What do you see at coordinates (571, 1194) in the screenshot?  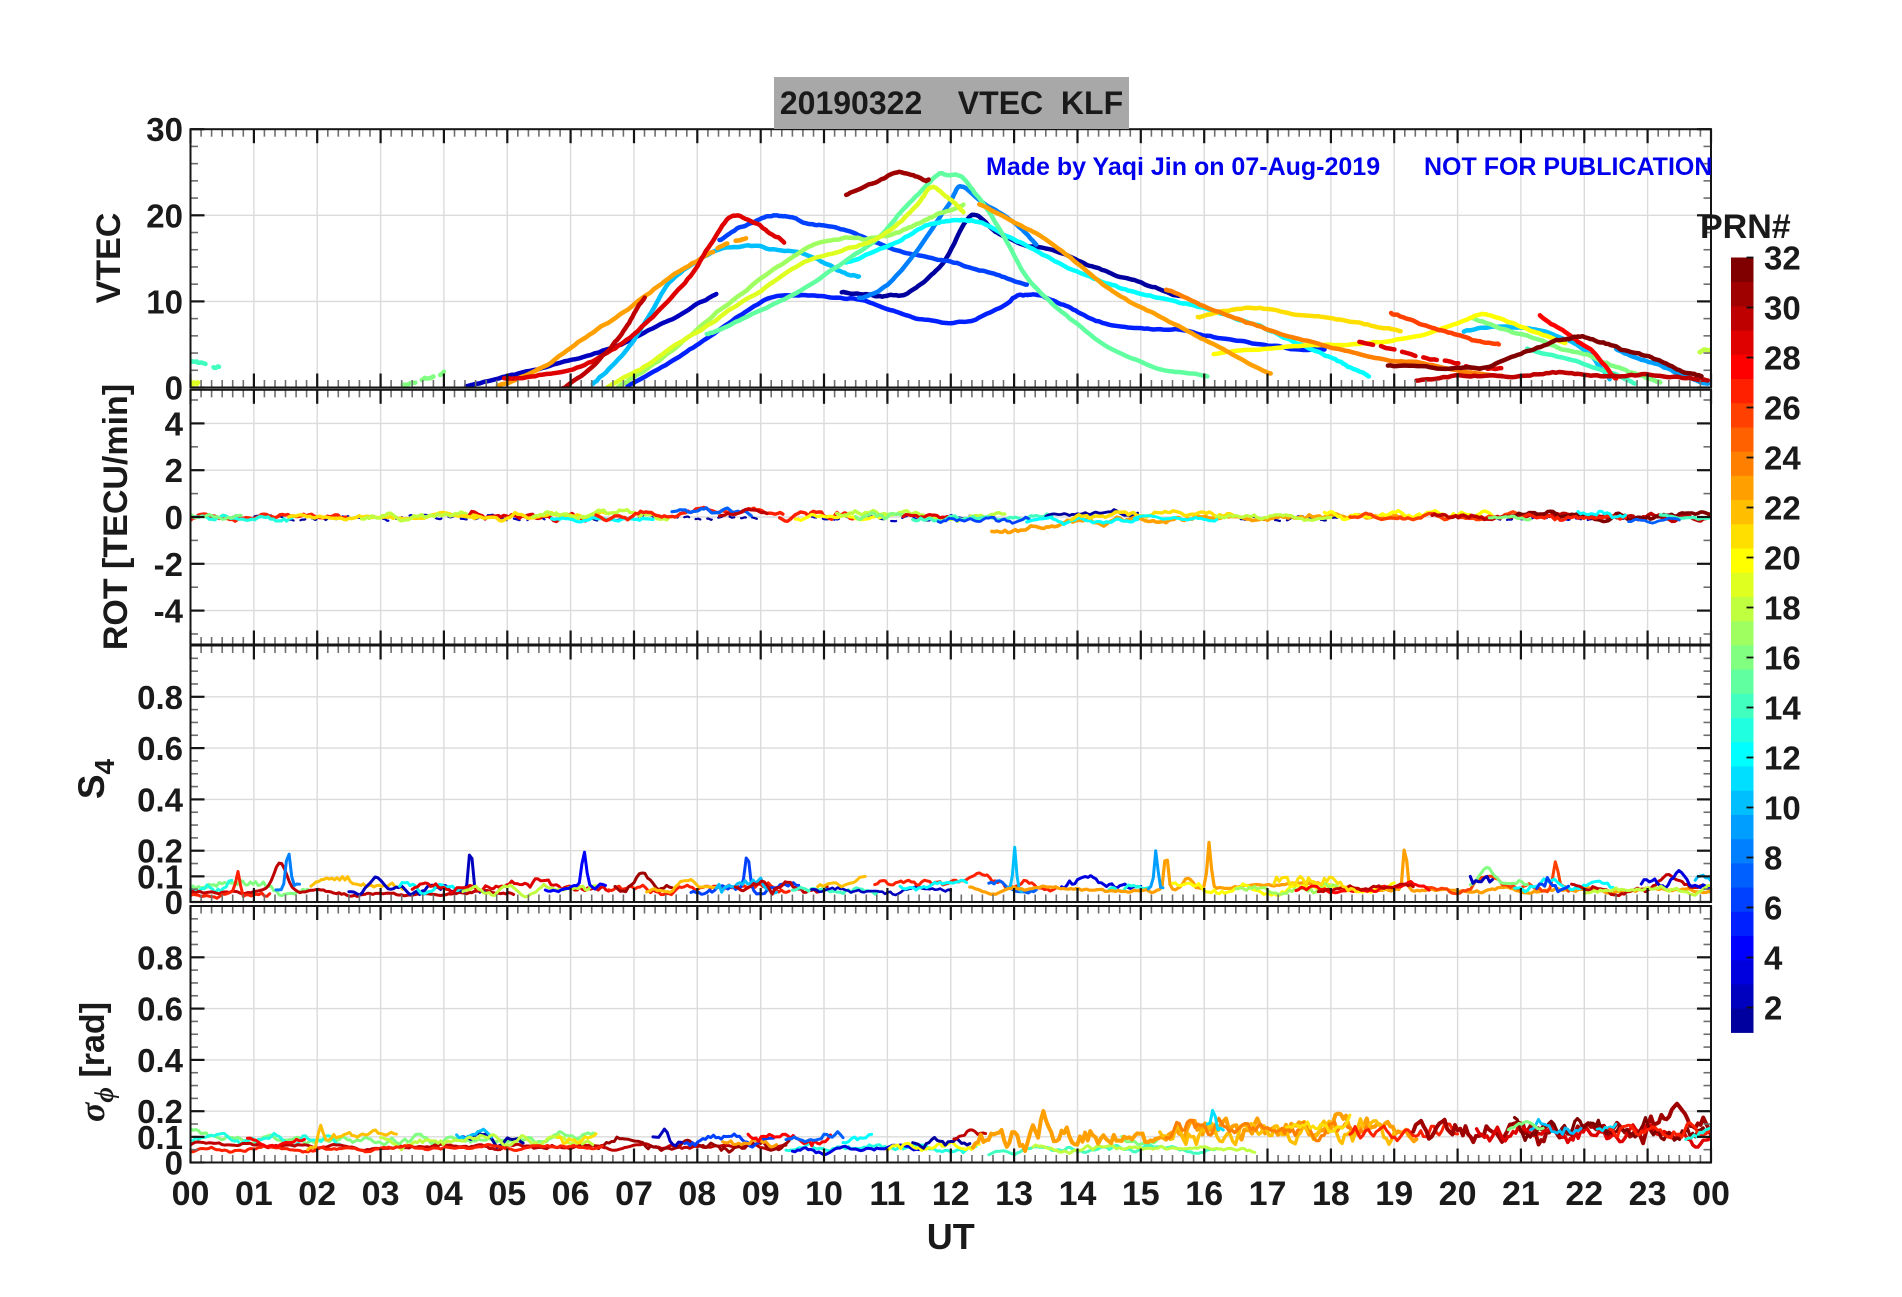 I see `svg-text: 06` at bounding box center [571, 1194].